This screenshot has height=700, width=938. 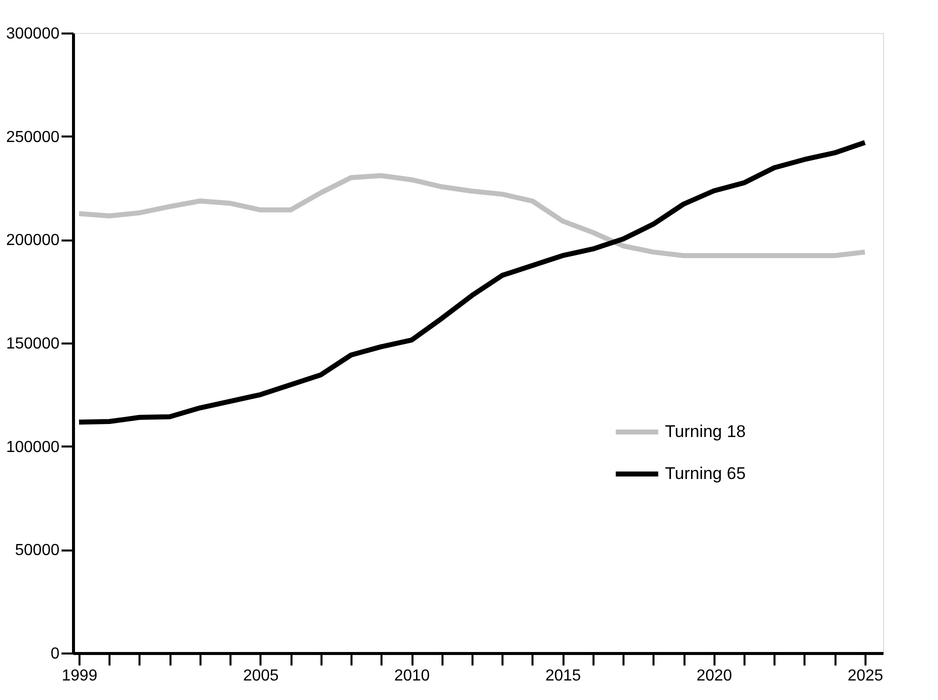 I want to click on y-tick-label: 100000, so click(x=33, y=447).